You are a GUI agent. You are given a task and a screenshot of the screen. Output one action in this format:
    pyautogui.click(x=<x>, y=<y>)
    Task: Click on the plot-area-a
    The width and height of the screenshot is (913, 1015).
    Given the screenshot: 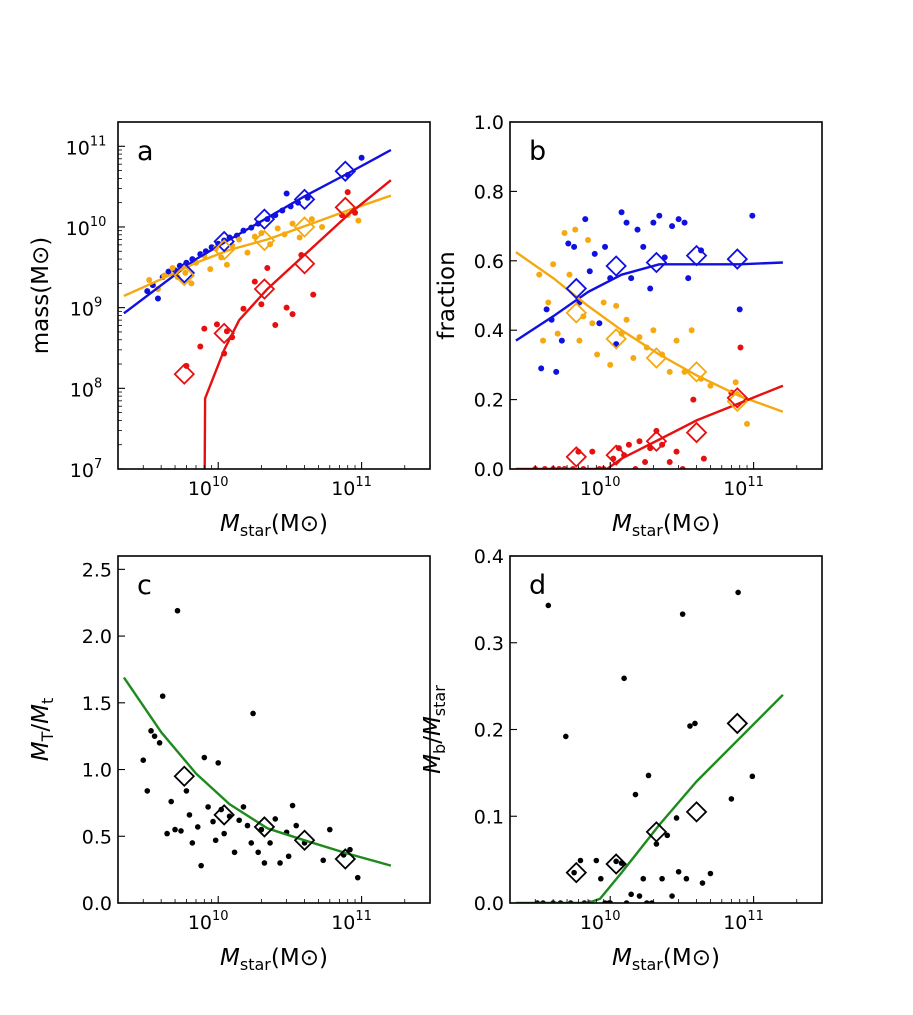 What is the action you would take?
    pyautogui.click(x=257, y=308)
    